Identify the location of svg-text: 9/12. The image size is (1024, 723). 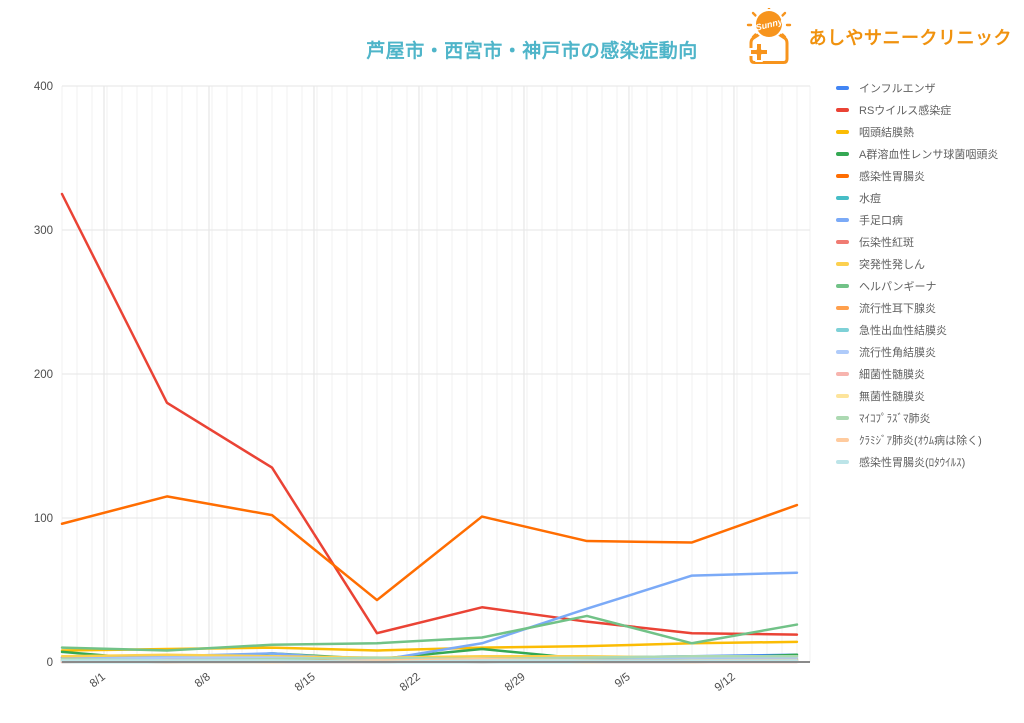
(725, 682).